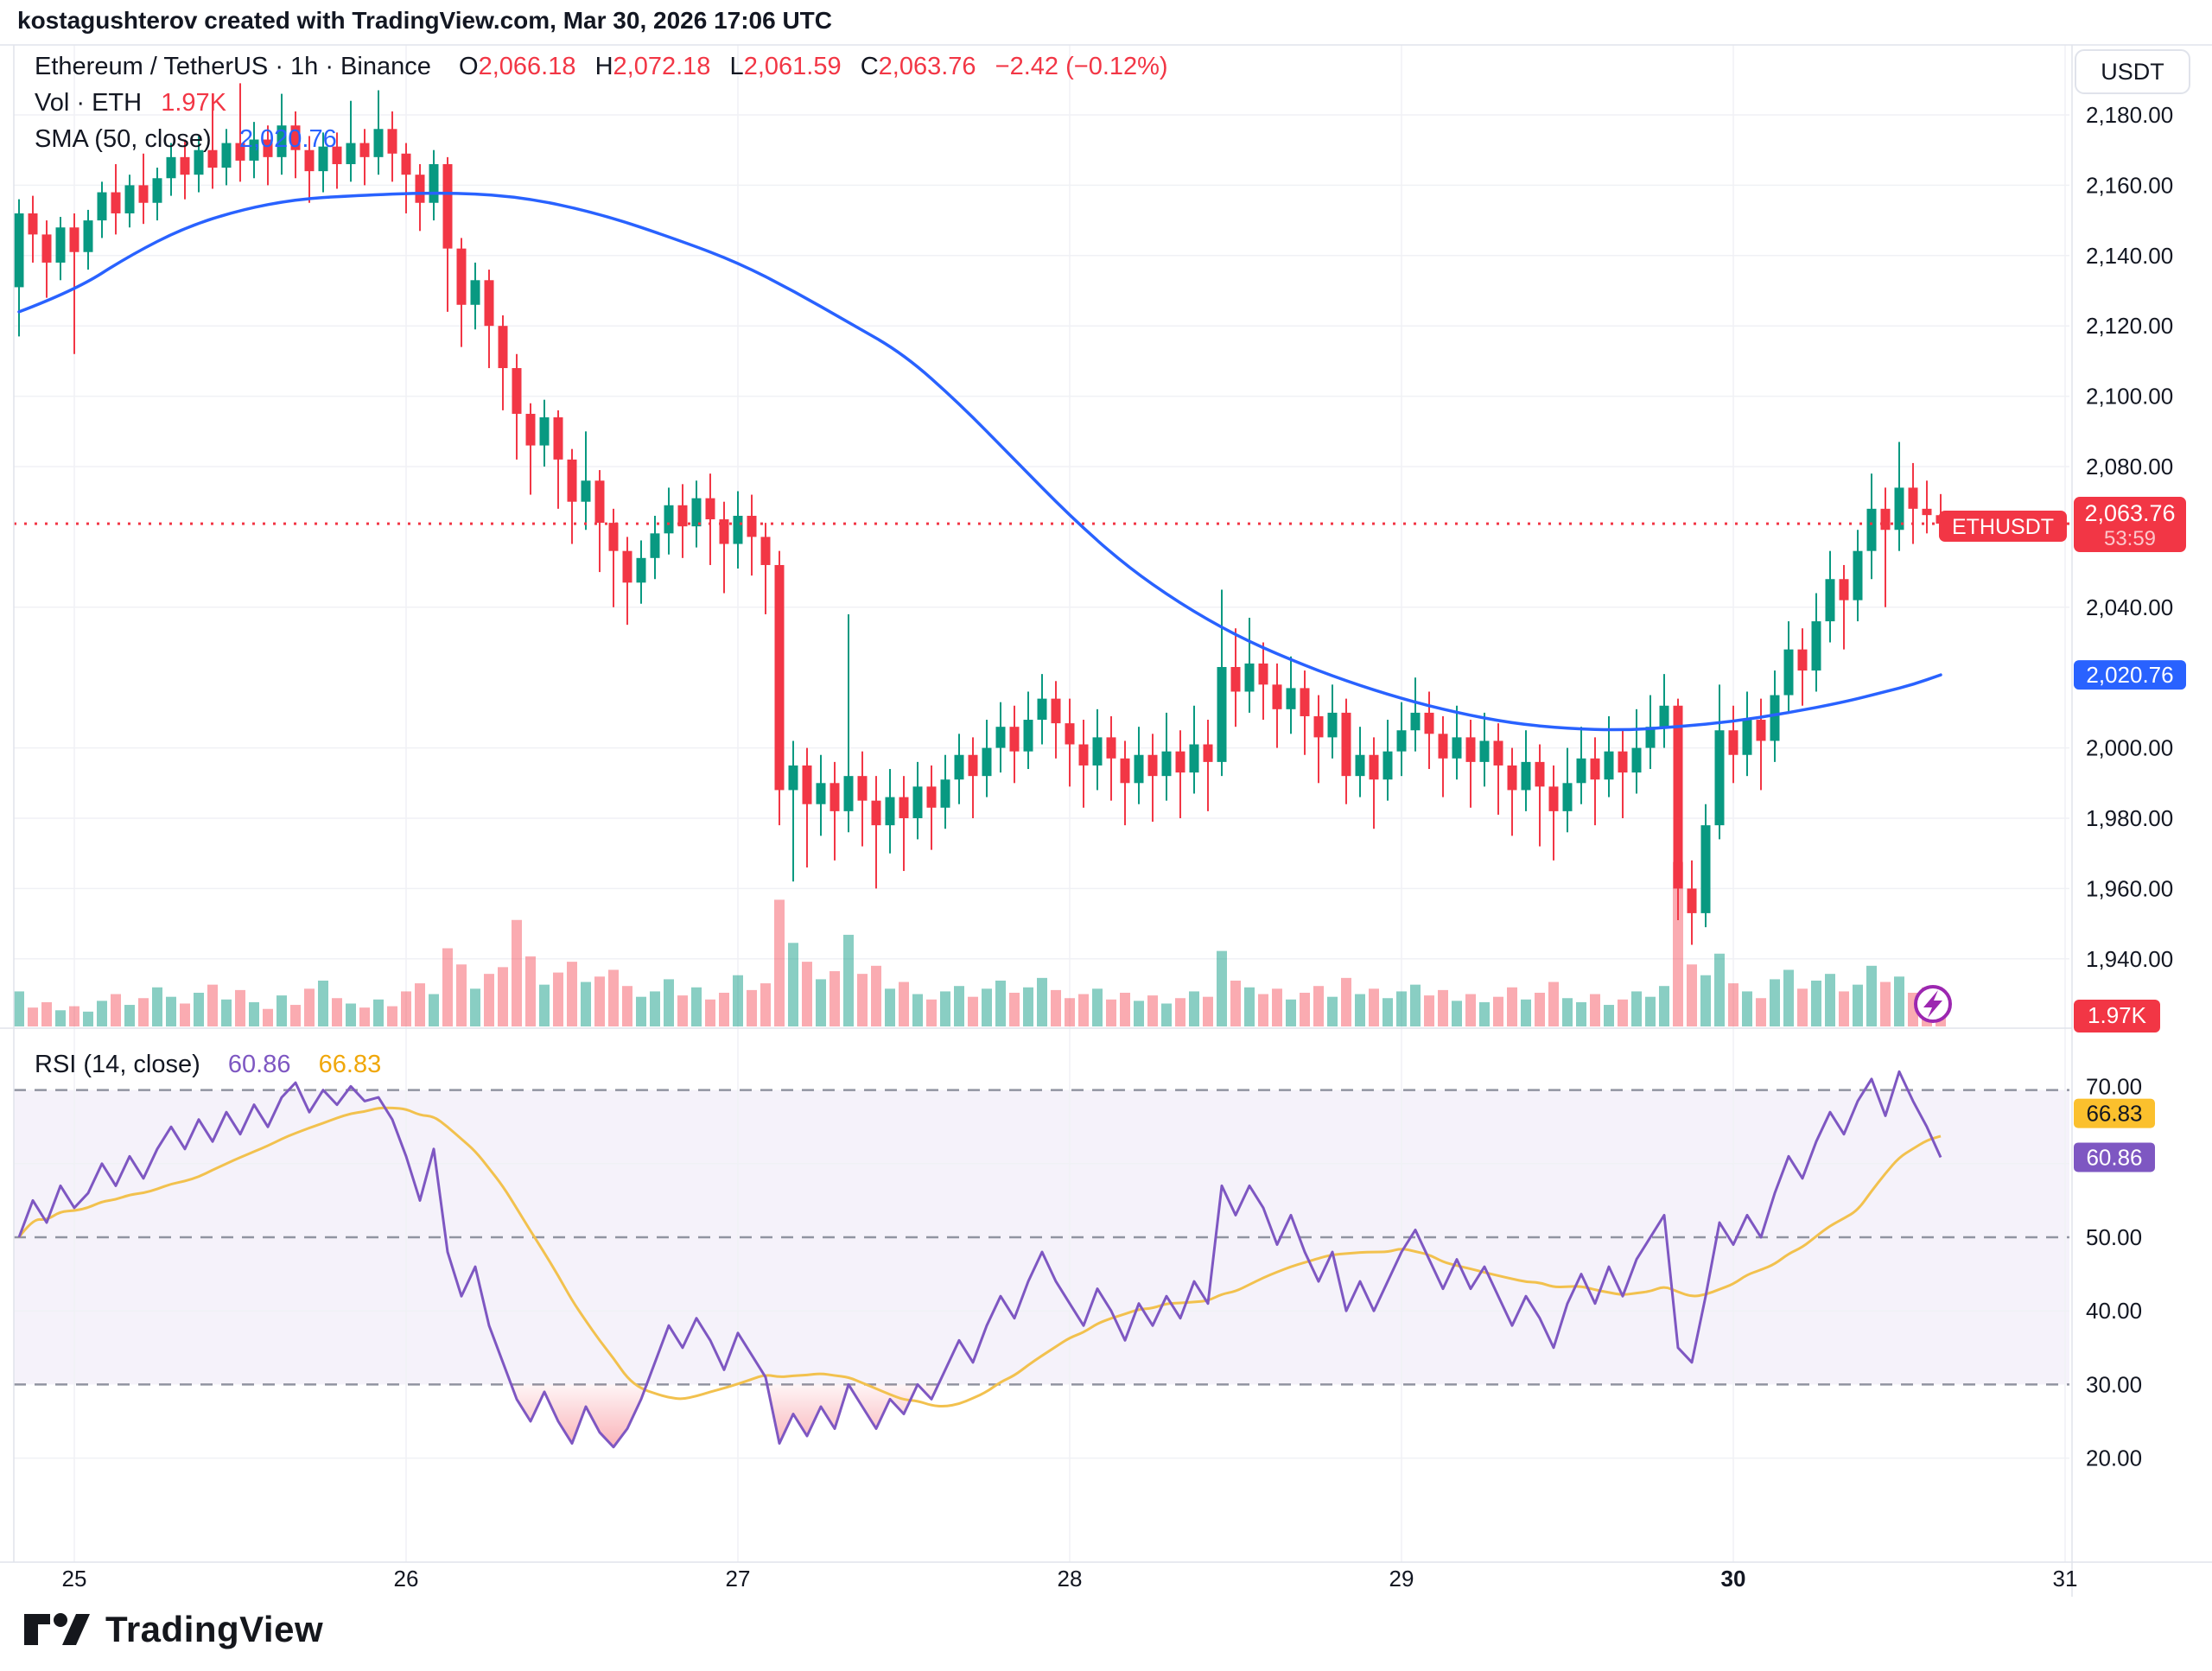 This screenshot has height=1671, width=2212. Describe the element at coordinates (2129, 675) in the screenshot. I see `svg-text: 2,020.76` at that location.